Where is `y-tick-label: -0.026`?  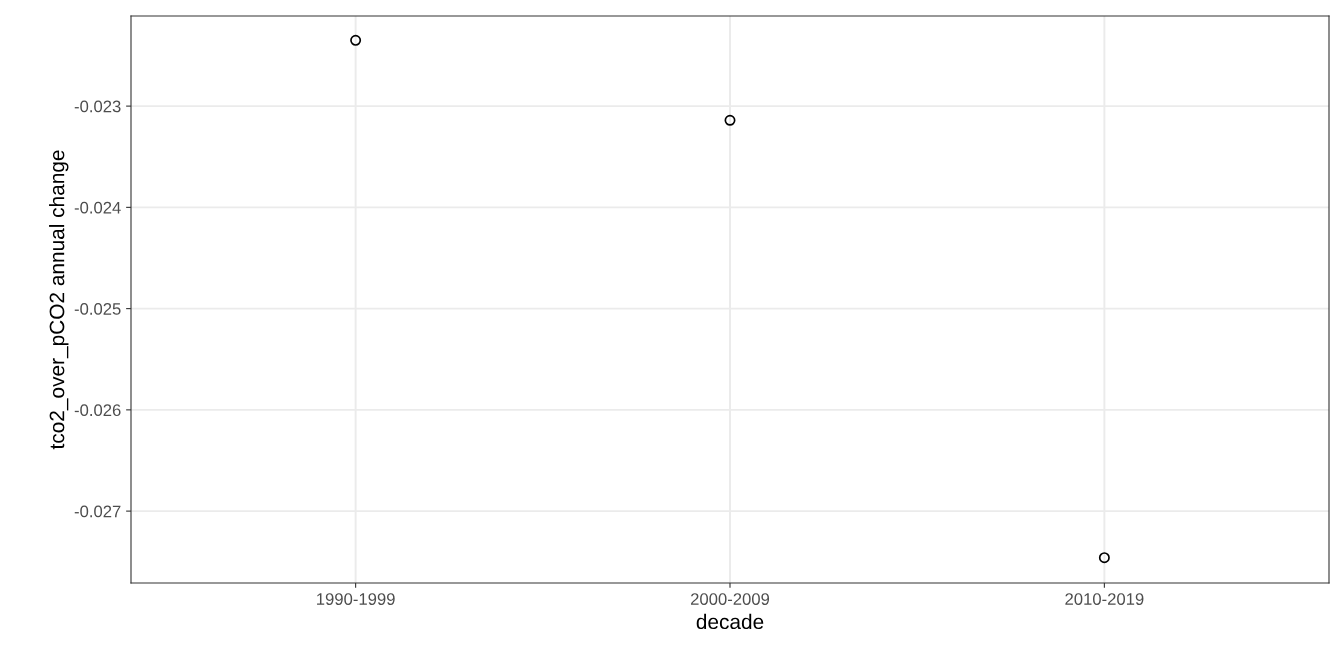 y-tick-label: -0.026 is located at coordinates (97, 410).